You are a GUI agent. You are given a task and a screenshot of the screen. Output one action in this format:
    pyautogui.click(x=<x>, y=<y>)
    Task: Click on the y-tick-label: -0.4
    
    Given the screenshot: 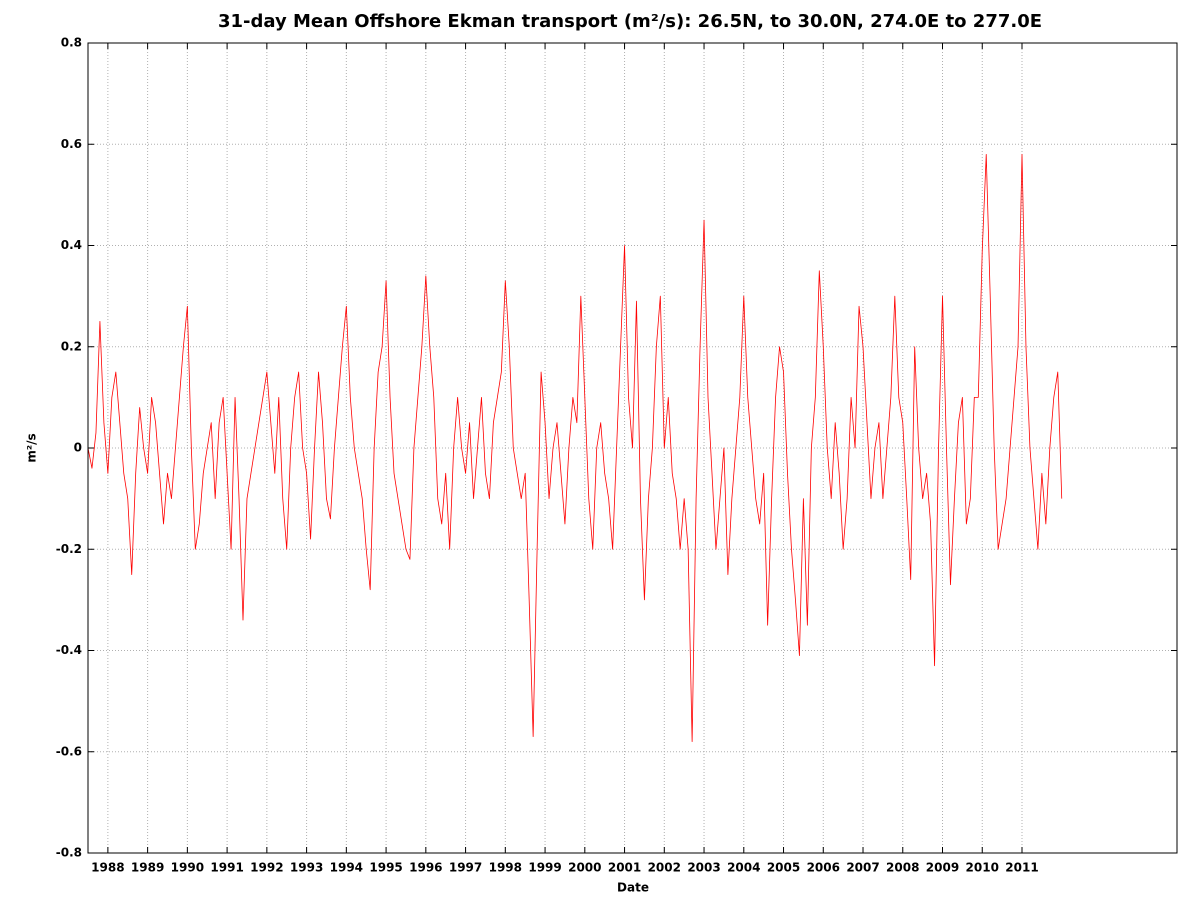 What is the action you would take?
    pyautogui.click(x=69, y=650)
    